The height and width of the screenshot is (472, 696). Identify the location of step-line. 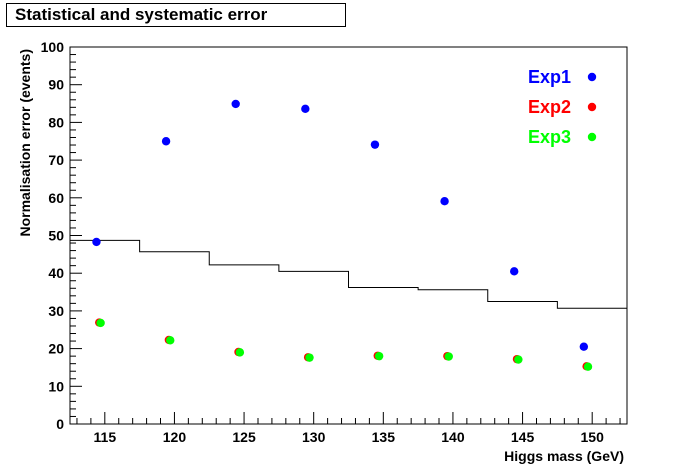
(348, 274).